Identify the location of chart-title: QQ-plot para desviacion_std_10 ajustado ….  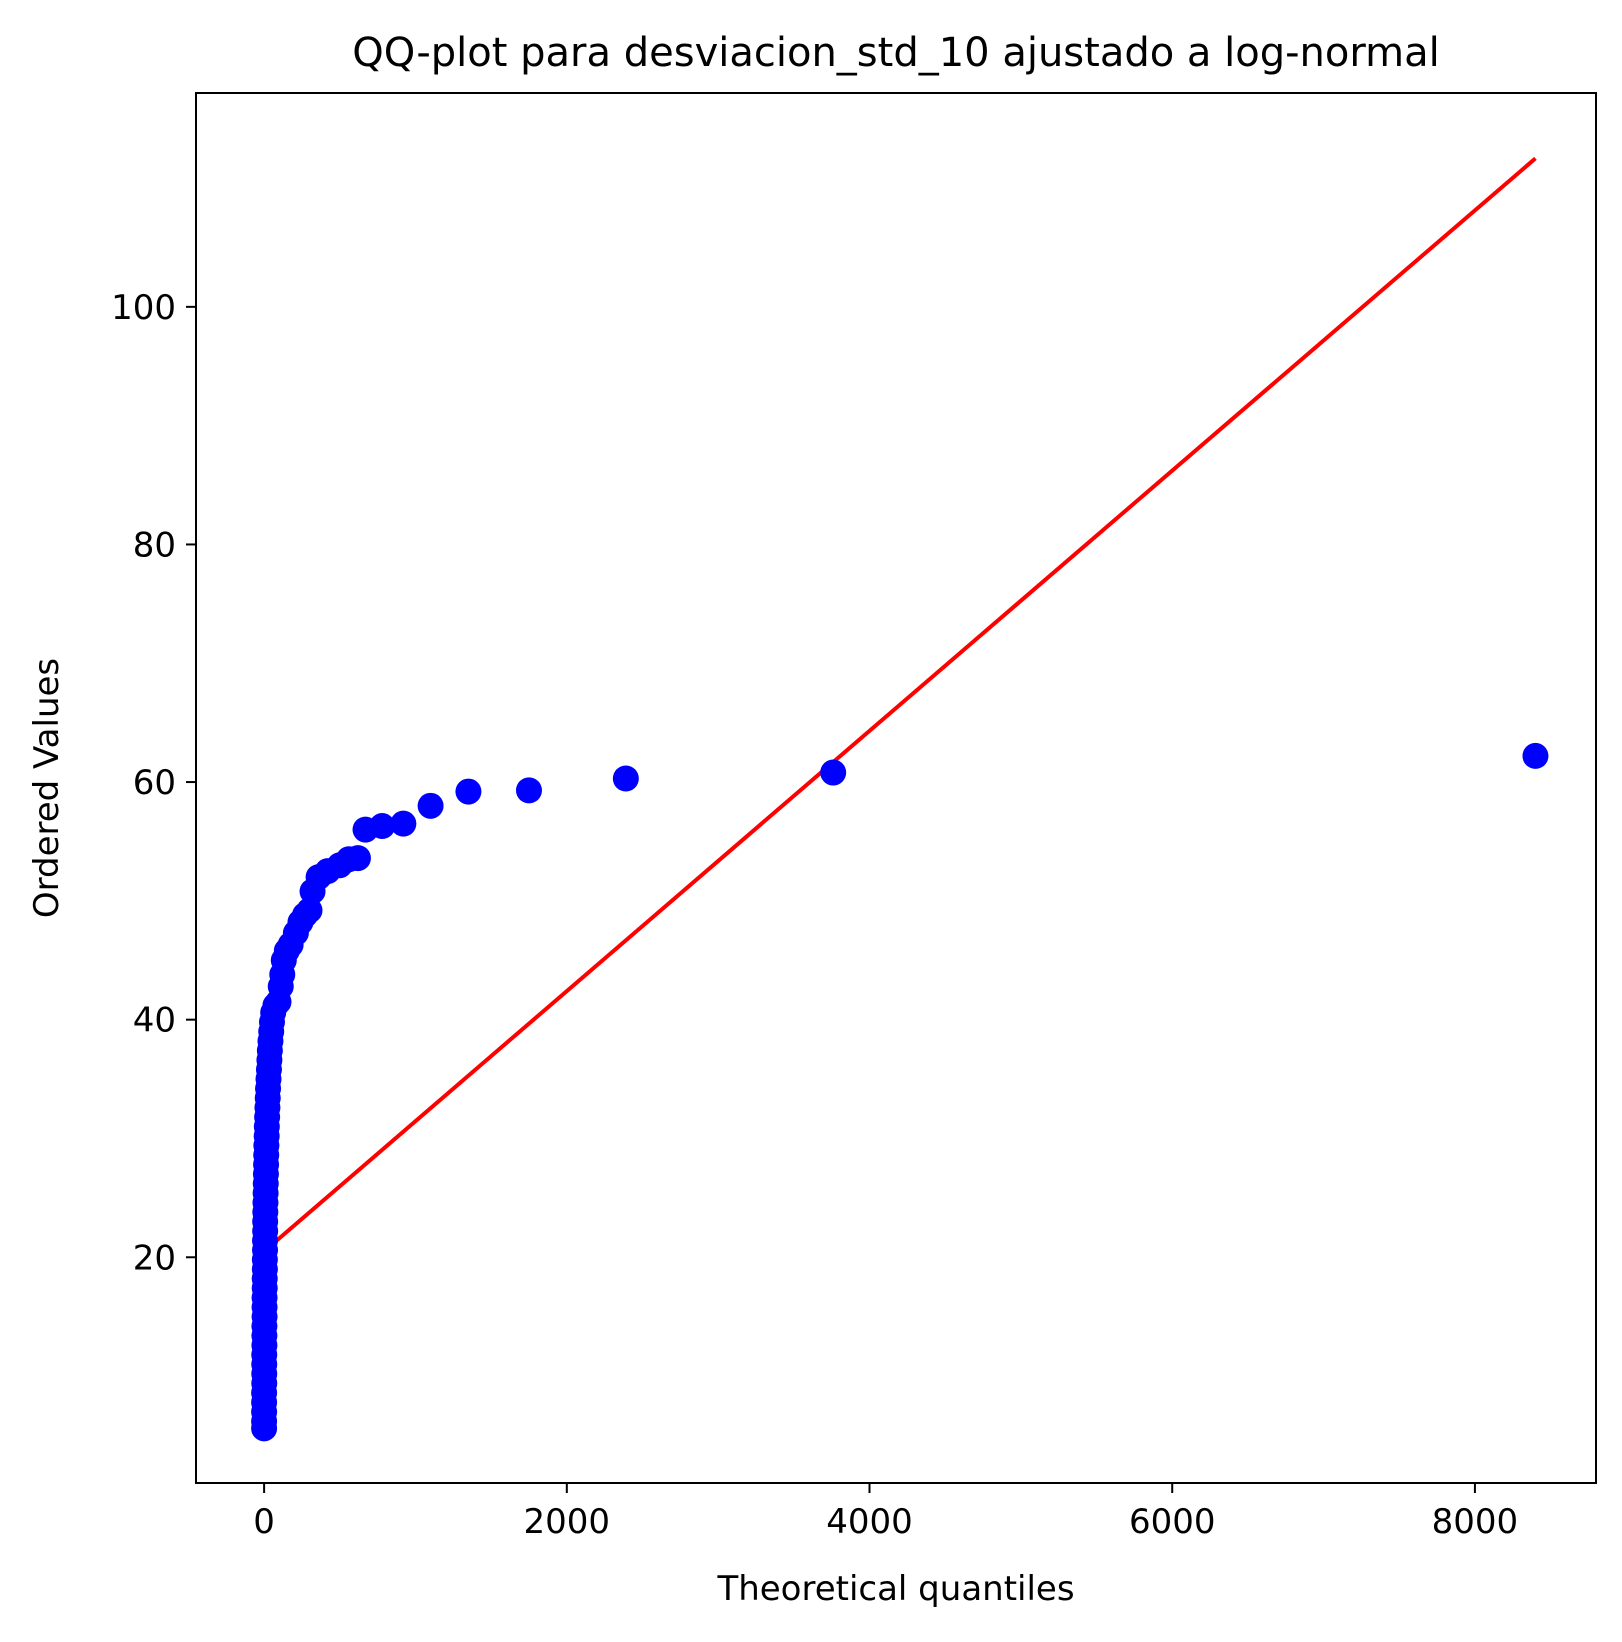
(895, 53).